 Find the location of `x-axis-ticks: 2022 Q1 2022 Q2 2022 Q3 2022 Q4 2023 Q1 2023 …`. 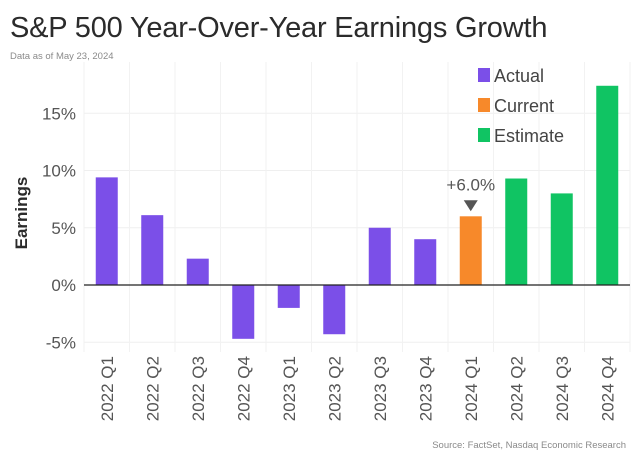

x-axis-ticks: 2022 Q1 2022 Q2 2022 Q3 2022 Q4 2023 Q1 2023 … is located at coordinates (358, 388).